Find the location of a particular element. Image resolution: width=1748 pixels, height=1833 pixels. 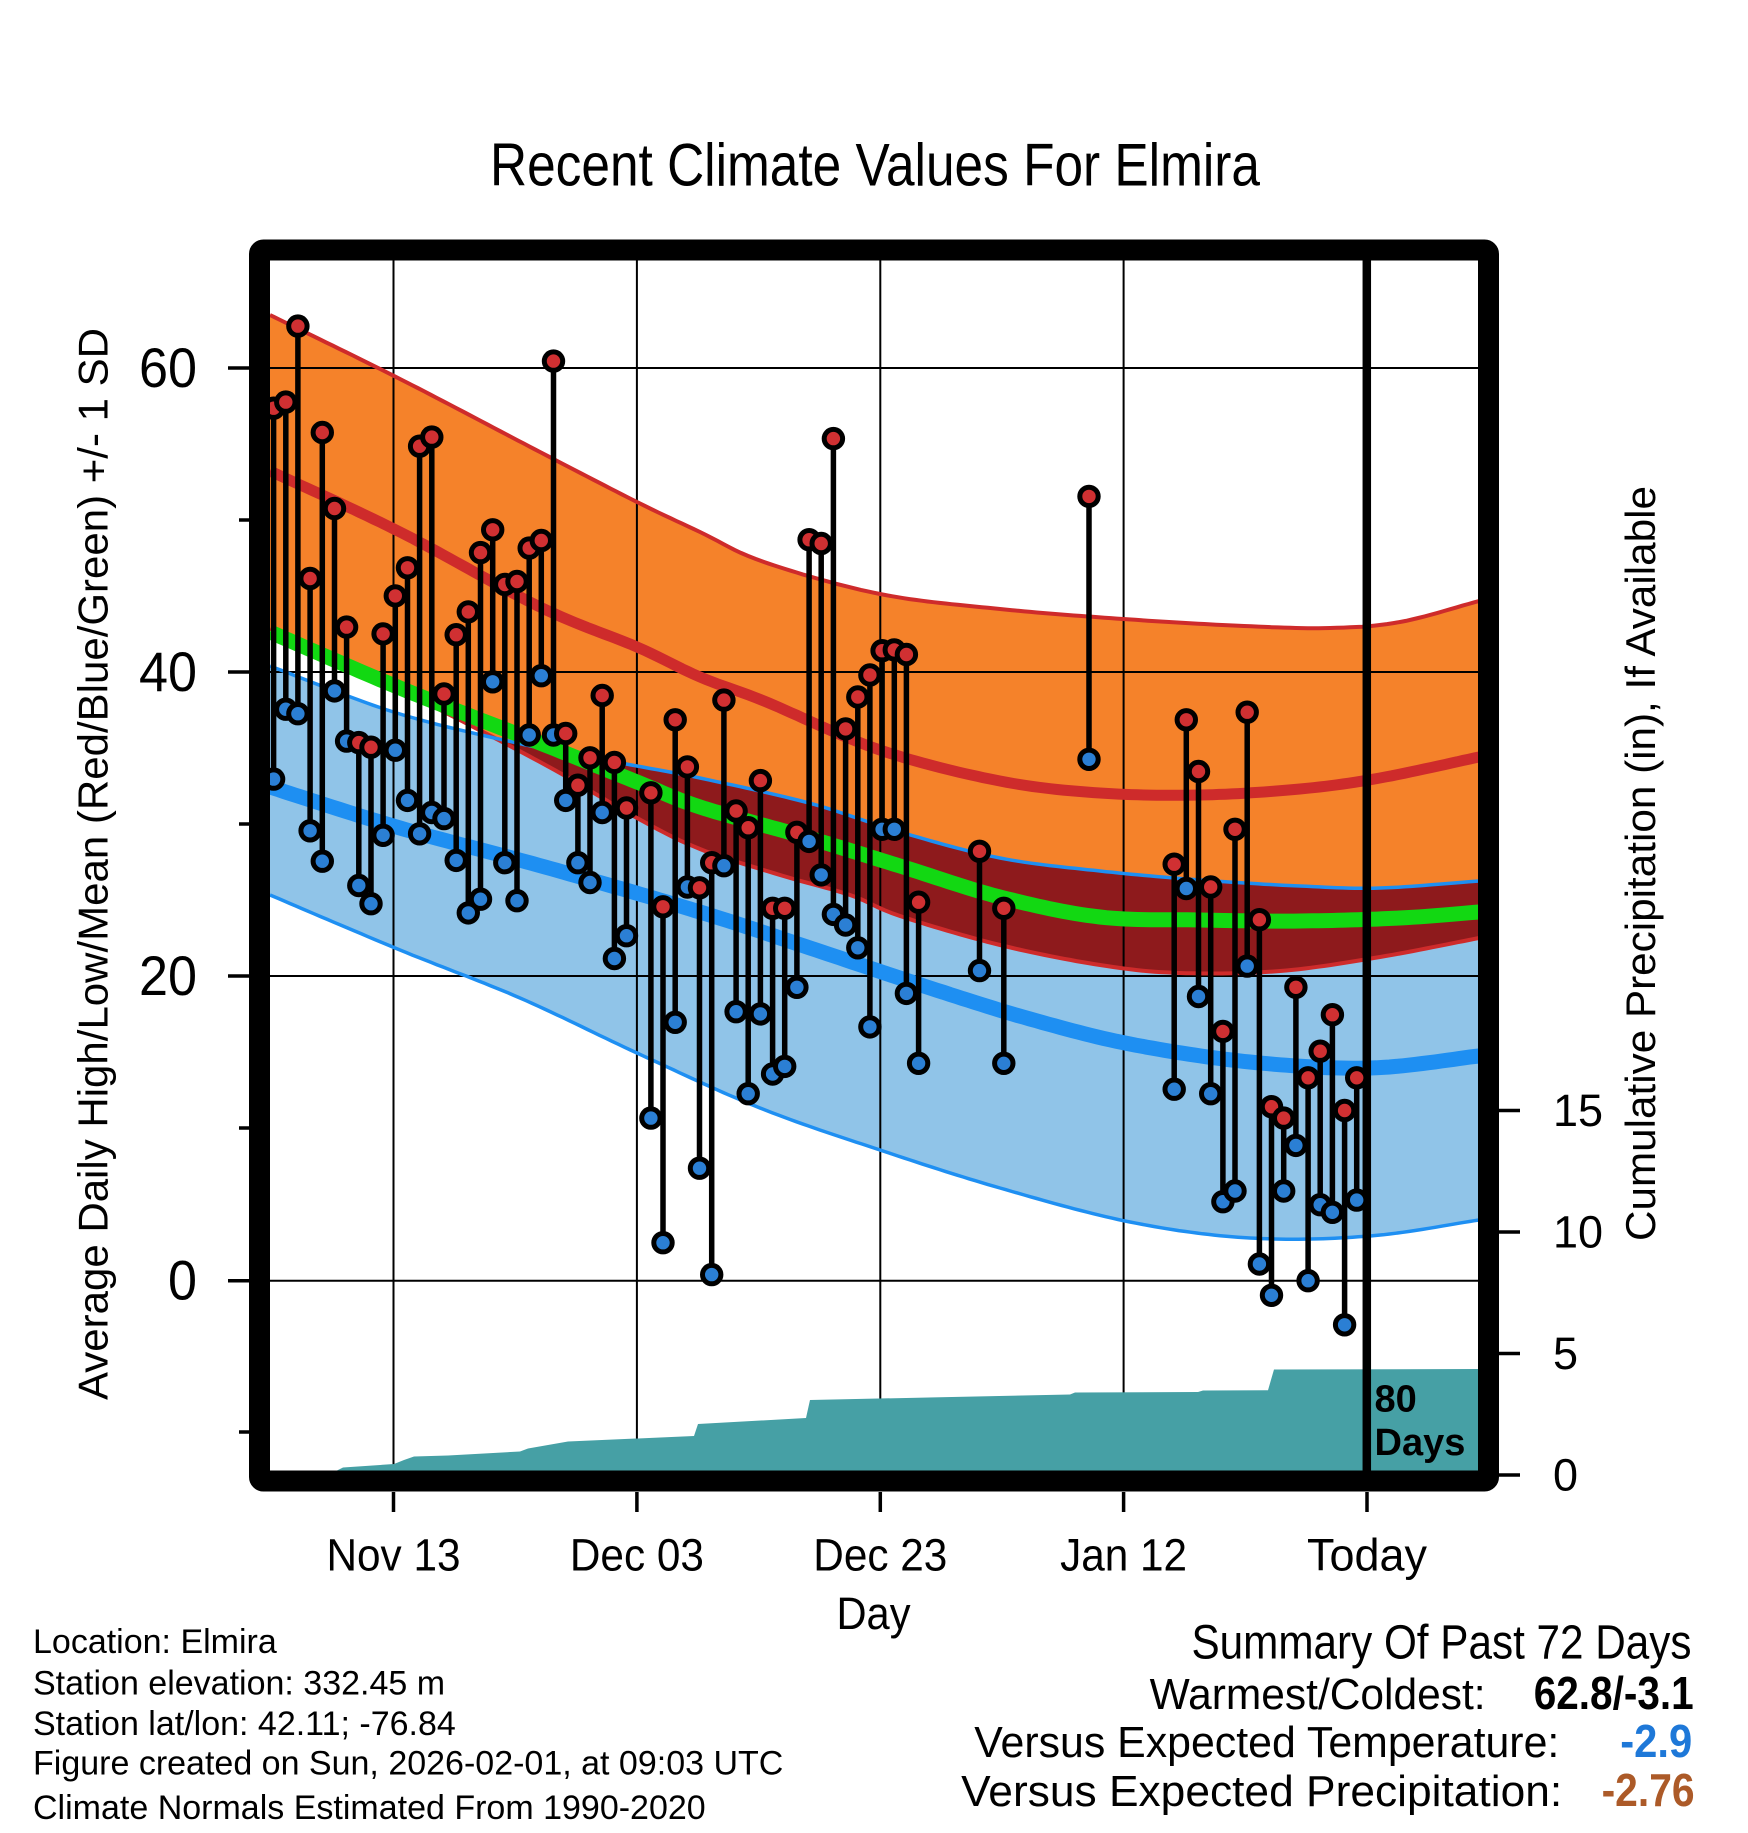

svg-text: 15 is located at coordinates (1578, 1110).